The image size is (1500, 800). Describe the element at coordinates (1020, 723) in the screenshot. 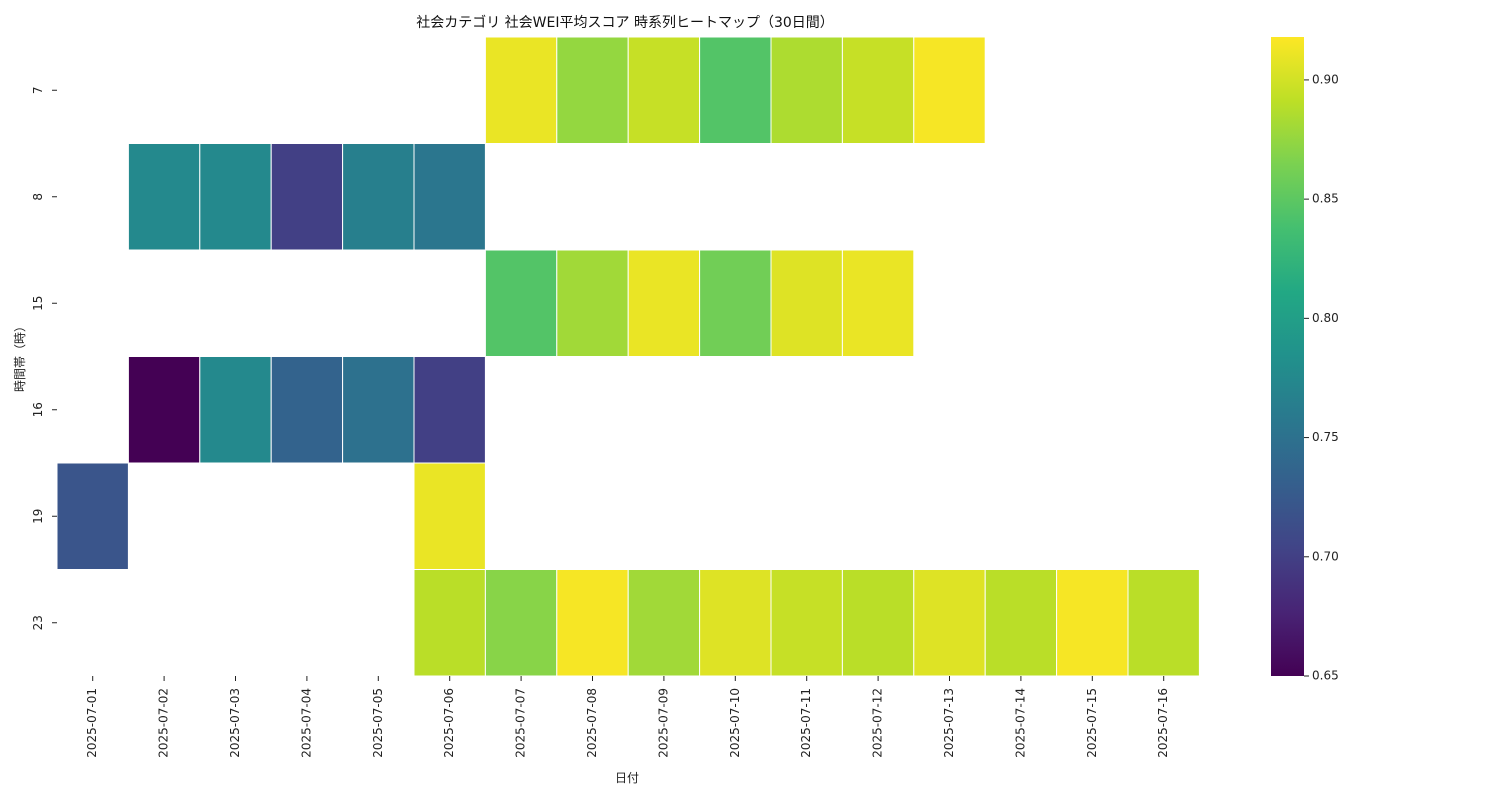

I see `x-tick-label: 2025-07-14` at that location.